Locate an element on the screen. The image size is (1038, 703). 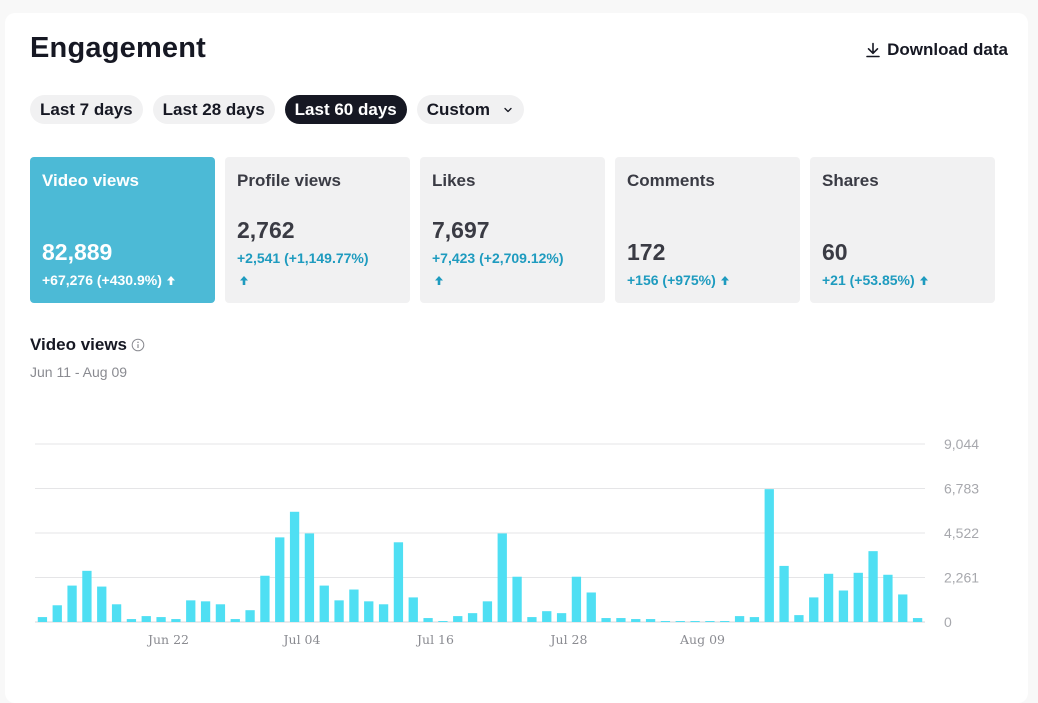
download-data-button: Download data is located at coordinates (936, 50).